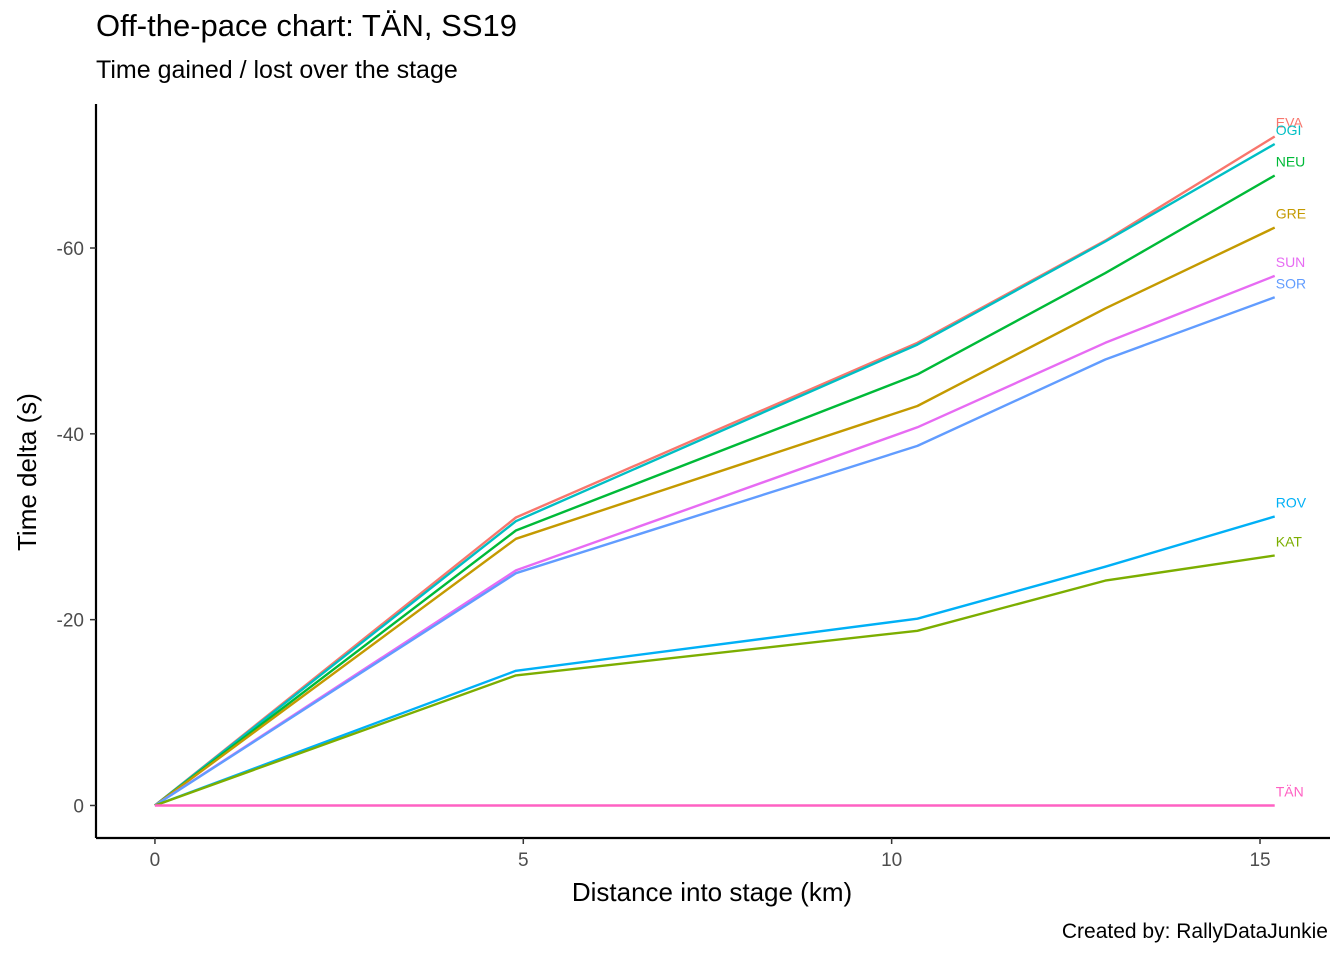 This screenshot has width=1344, height=960. Describe the element at coordinates (1290, 791) in the screenshot. I see `series-end-label: TÄN` at that location.